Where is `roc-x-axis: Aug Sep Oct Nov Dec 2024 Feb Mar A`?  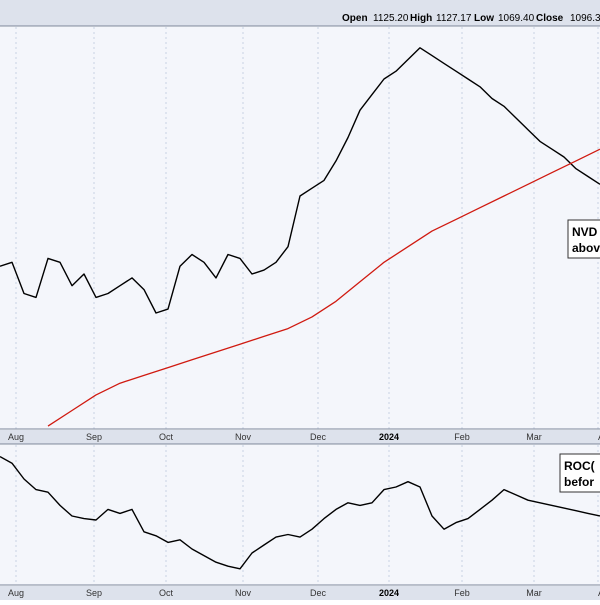
roc-x-axis: Aug Sep Oct Nov Dec 2024 Feb Mar A is located at coordinates (304, 593).